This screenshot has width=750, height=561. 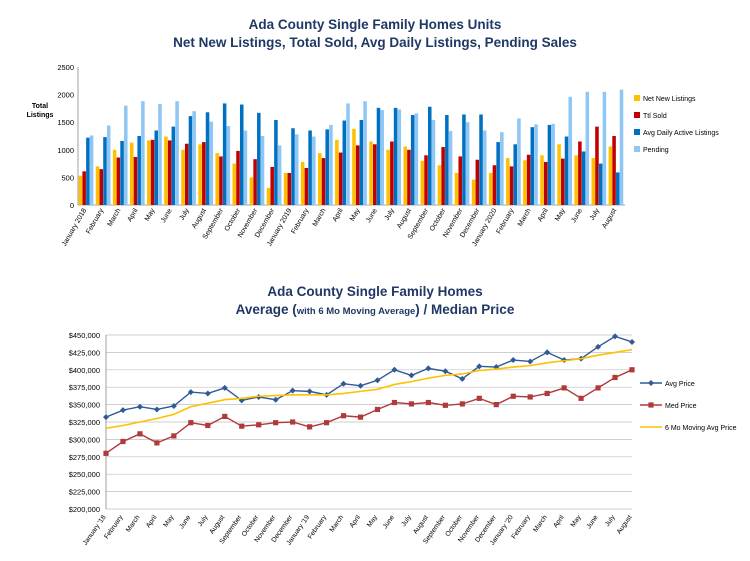 I want to click on bar-legend-label: Avg Daily Active Listings, so click(x=681, y=133).